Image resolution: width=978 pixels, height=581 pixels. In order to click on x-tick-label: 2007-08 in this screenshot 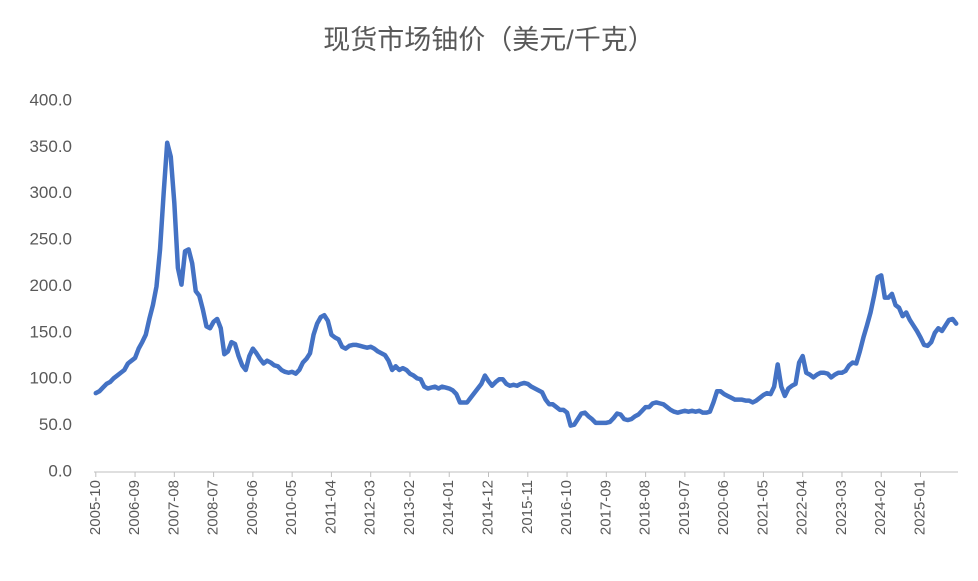, I will do `click(173, 507)`.